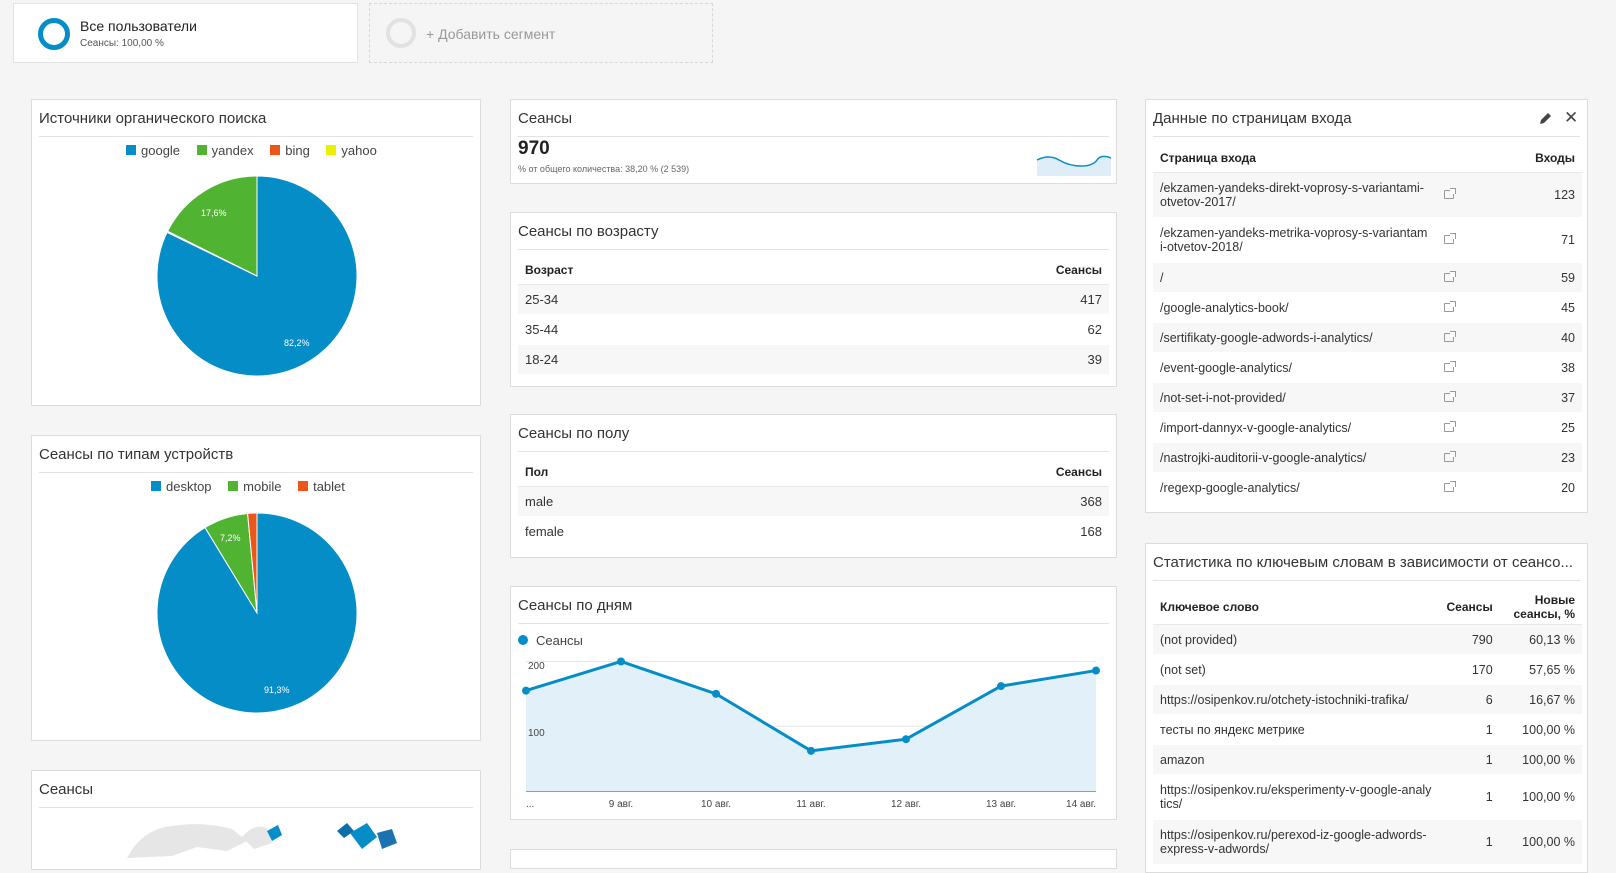 The height and width of the screenshot is (873, 1616). What do you see at coordinates (1522, 397) in the screenshot?
I see `row-value: 37` at bounding box center [1522, 397].